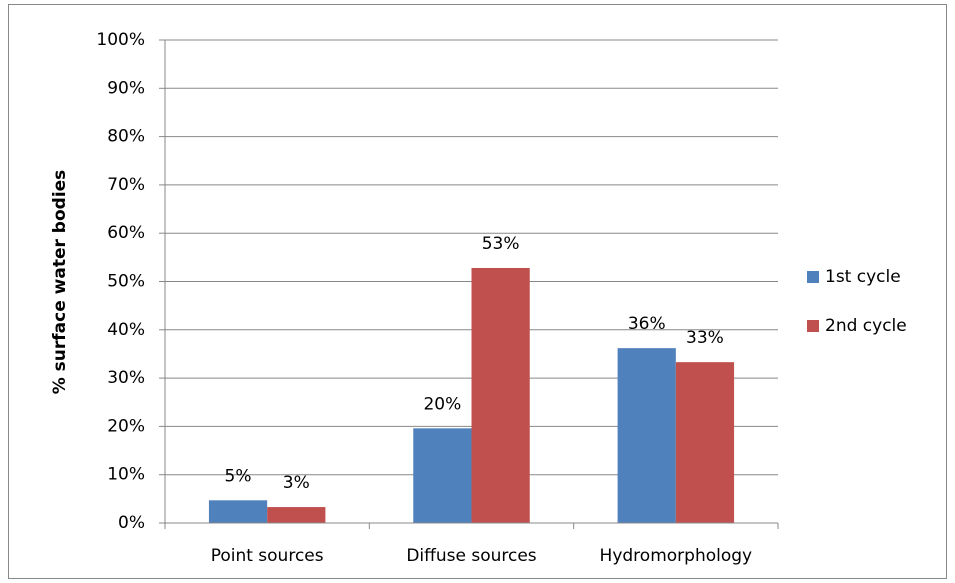 The height and width of the screenshot is (583, 955). I want to click on value-label: 3%, so click(296, 483).